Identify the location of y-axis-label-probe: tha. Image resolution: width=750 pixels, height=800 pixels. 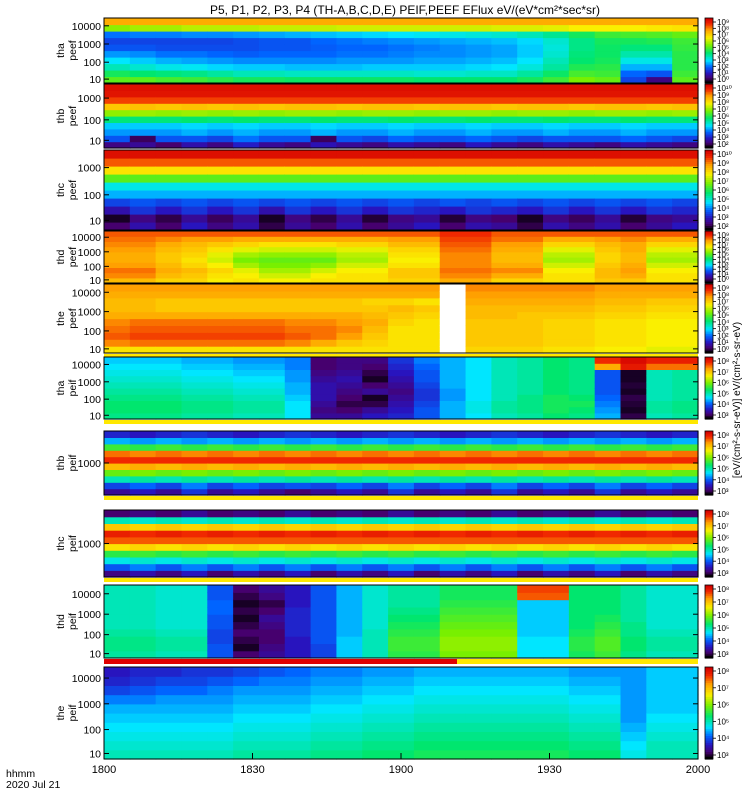
(61, 388).